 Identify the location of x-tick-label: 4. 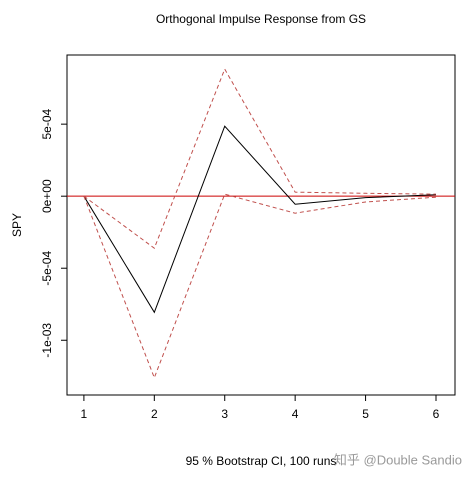
(295, 414).